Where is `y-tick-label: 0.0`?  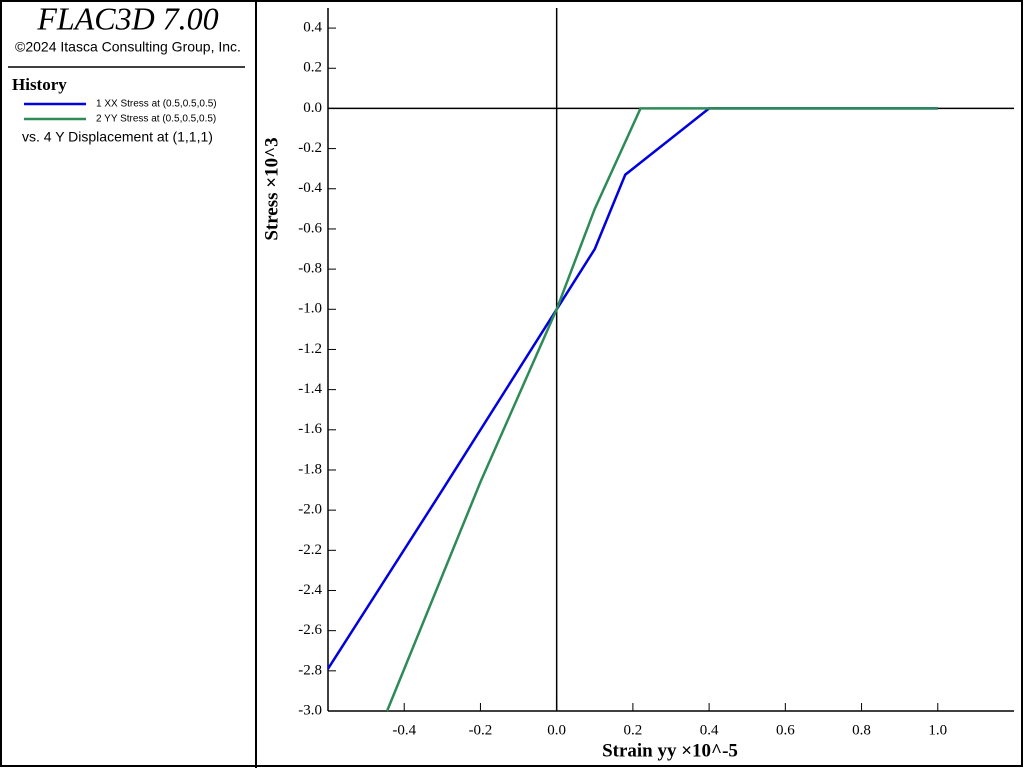 y-tick-label: 0.0 is located at coordinates (312, 108).